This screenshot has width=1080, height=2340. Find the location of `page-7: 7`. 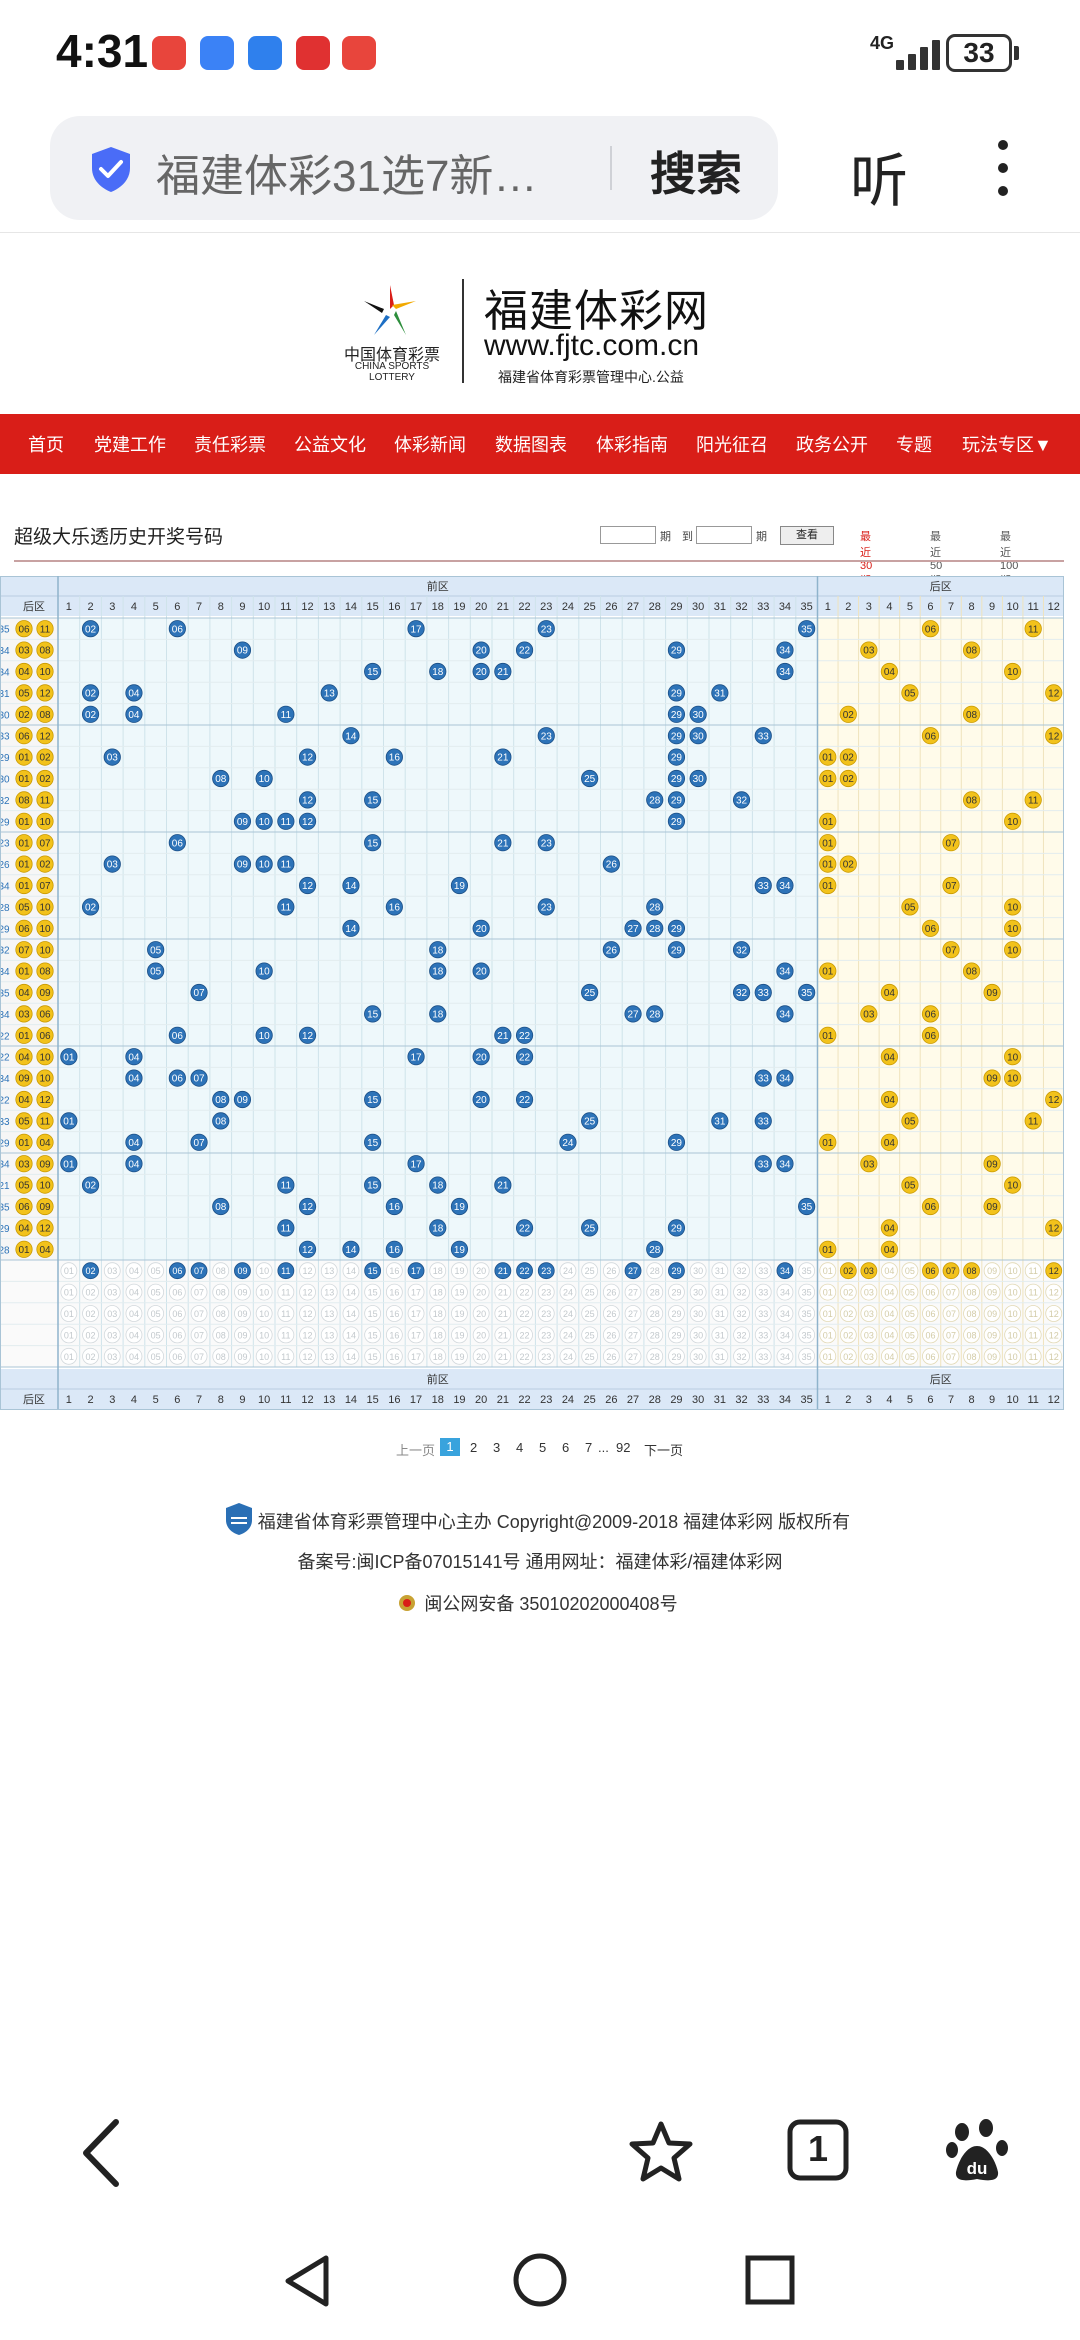

page-7: 7 is located at coordinates (589, 1447).